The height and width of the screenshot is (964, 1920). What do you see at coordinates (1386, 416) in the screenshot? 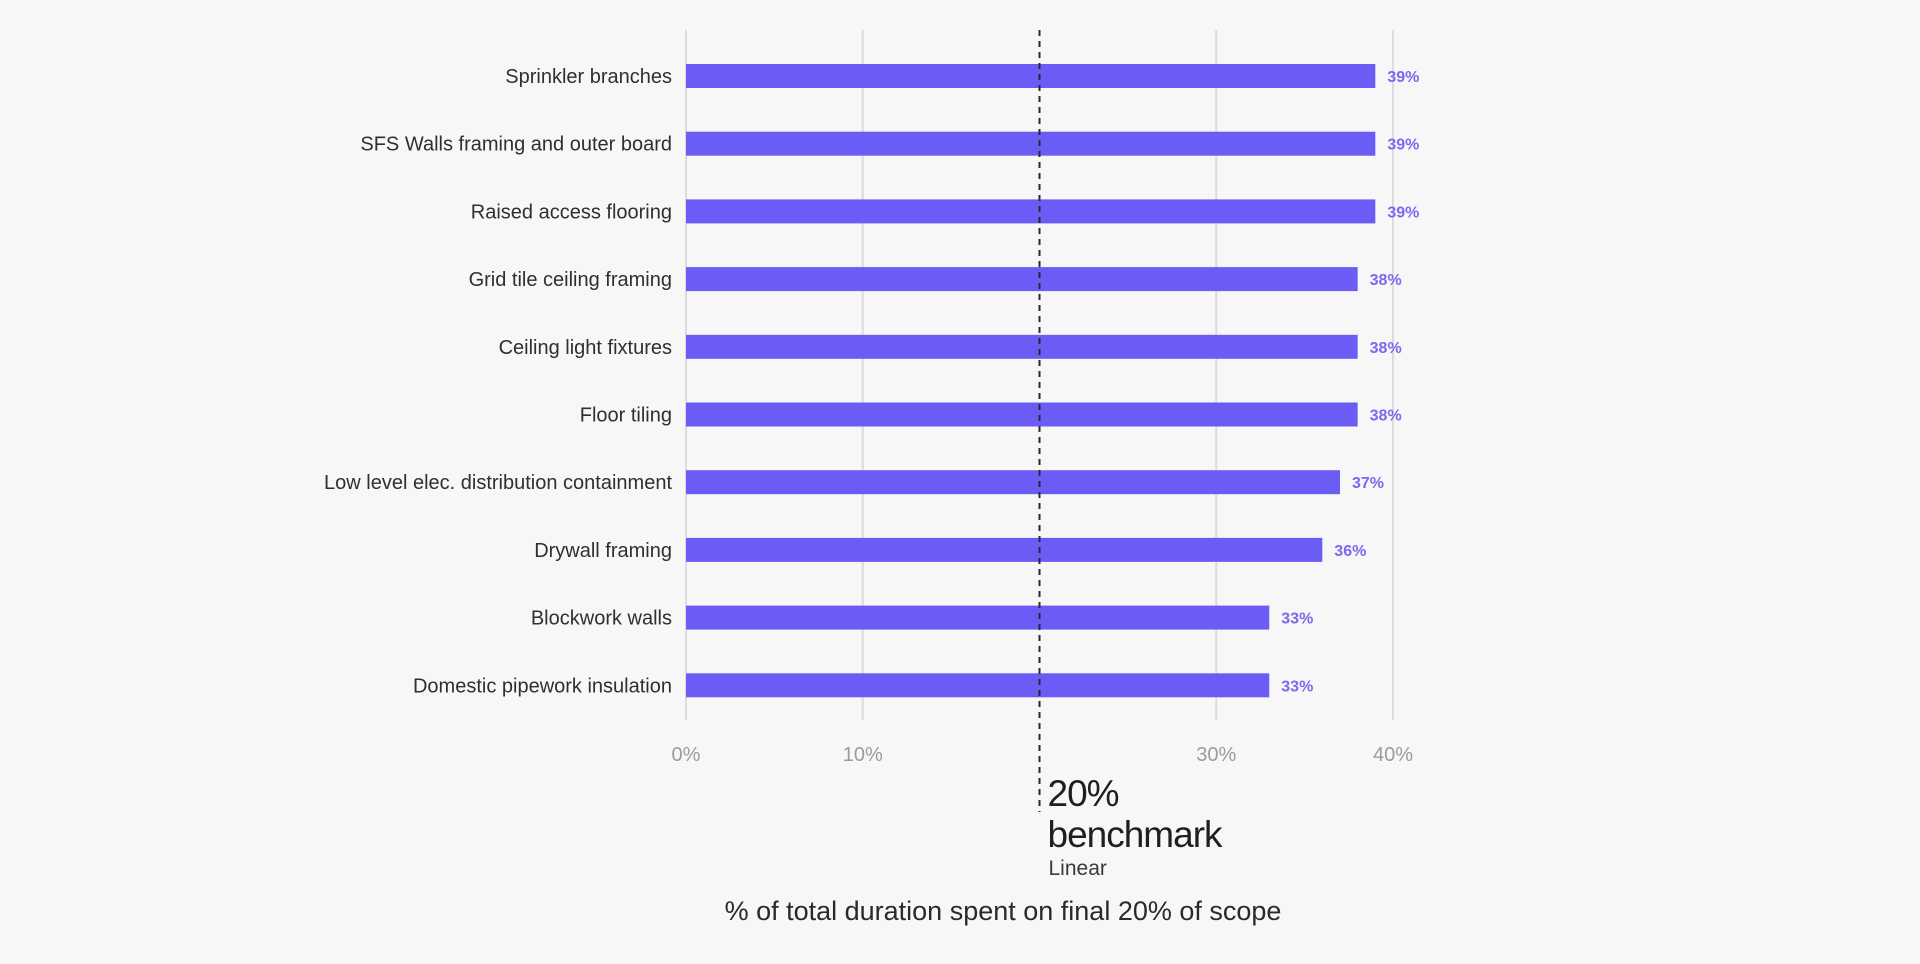
I see `value-label-5: 38%` at bounding box center [1386, 416].